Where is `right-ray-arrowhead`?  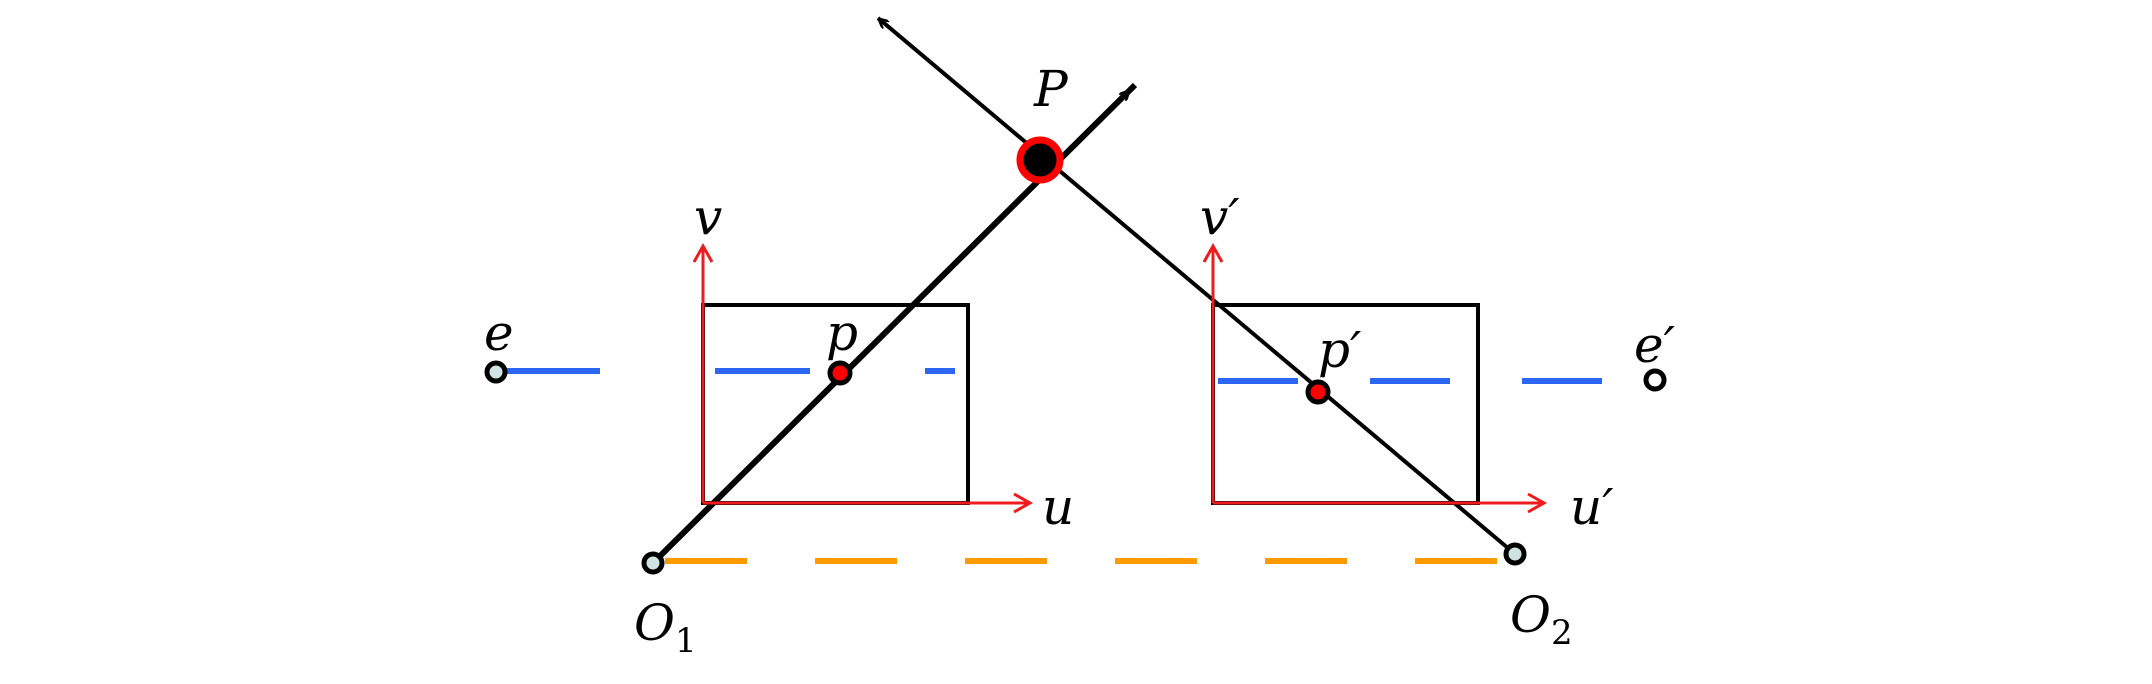 right-ray-arrowhead is located at coordinates (893, 31).